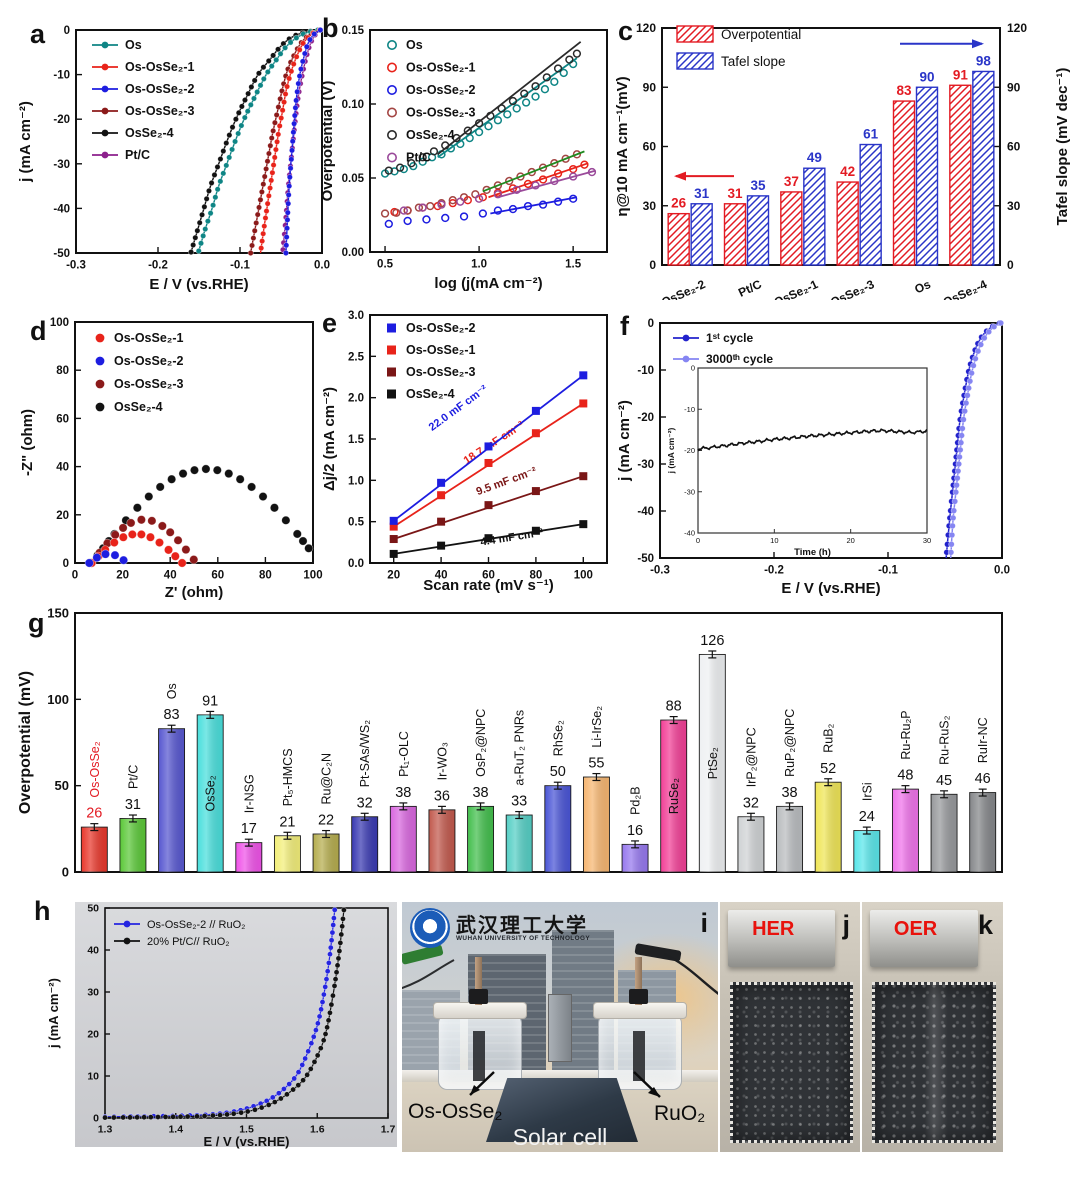 This screenshot has width=1080, height=1192. What do you see at coordinates (179, 933) in the screenshot?
I see `legend: Os-OsSe₂-2 // RuO₂ 20% Pt/C// RuO₂` at bounding box center [179, 933].